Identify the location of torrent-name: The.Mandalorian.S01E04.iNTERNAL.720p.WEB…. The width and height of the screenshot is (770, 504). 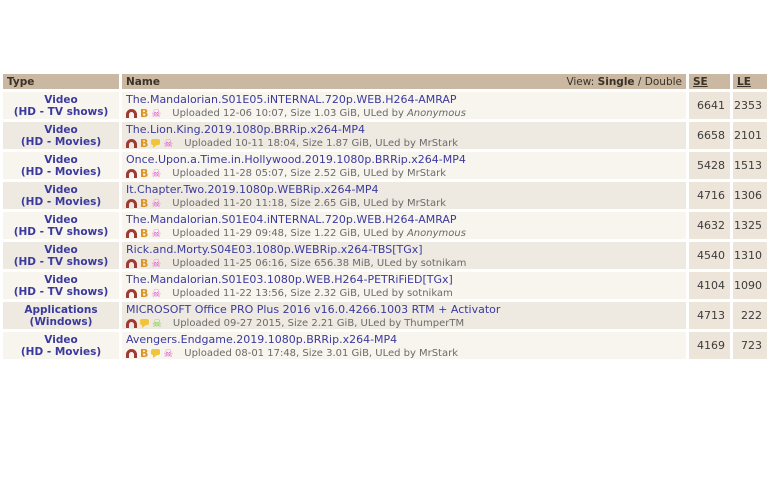
(406, 219).